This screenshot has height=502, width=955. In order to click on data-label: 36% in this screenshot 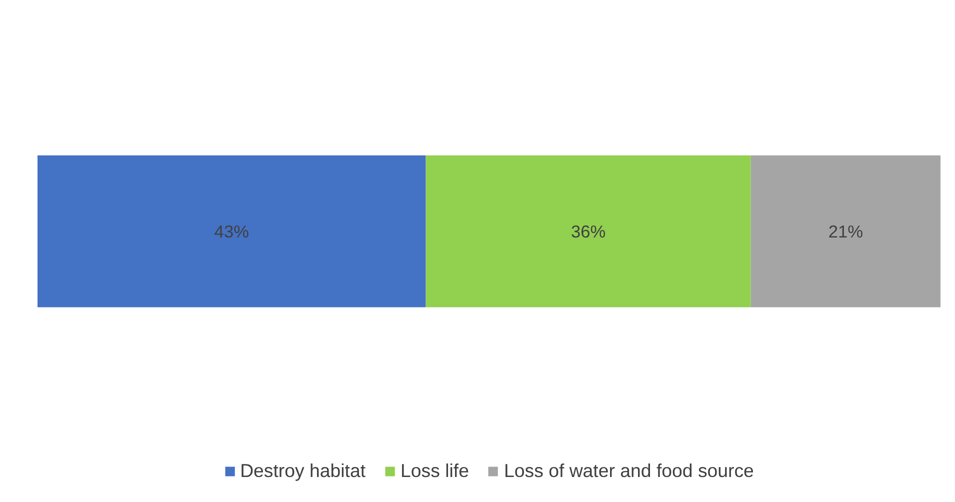, I will do `click(588, 231)`.